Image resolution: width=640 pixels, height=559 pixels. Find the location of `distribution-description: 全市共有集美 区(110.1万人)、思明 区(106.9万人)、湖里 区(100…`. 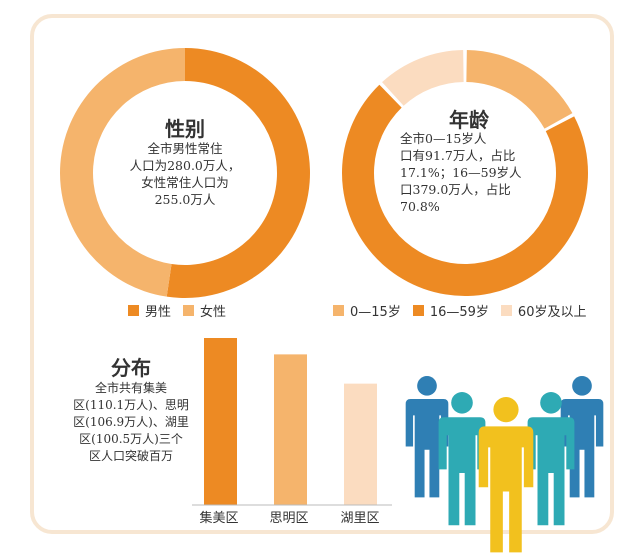

distribution-description: 全市共有集美 区(110.1万人)、思明 区(106.9万人)、湖里 区(100… is located at coordinates (131, 422).